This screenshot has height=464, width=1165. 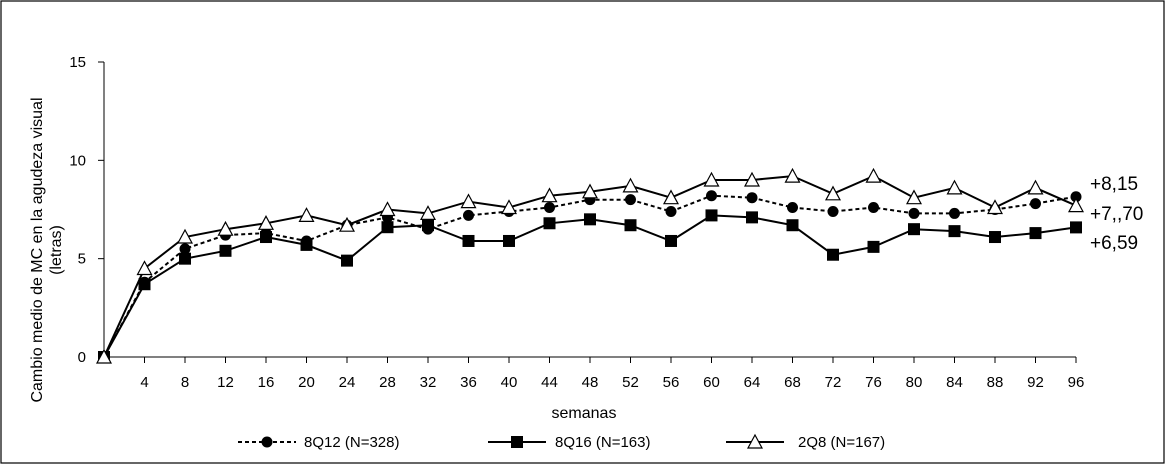 What do you see at coordinates (82, 357) in the screenshot?
I see `y-tick-label: 0` at bounding box center [82, 357].